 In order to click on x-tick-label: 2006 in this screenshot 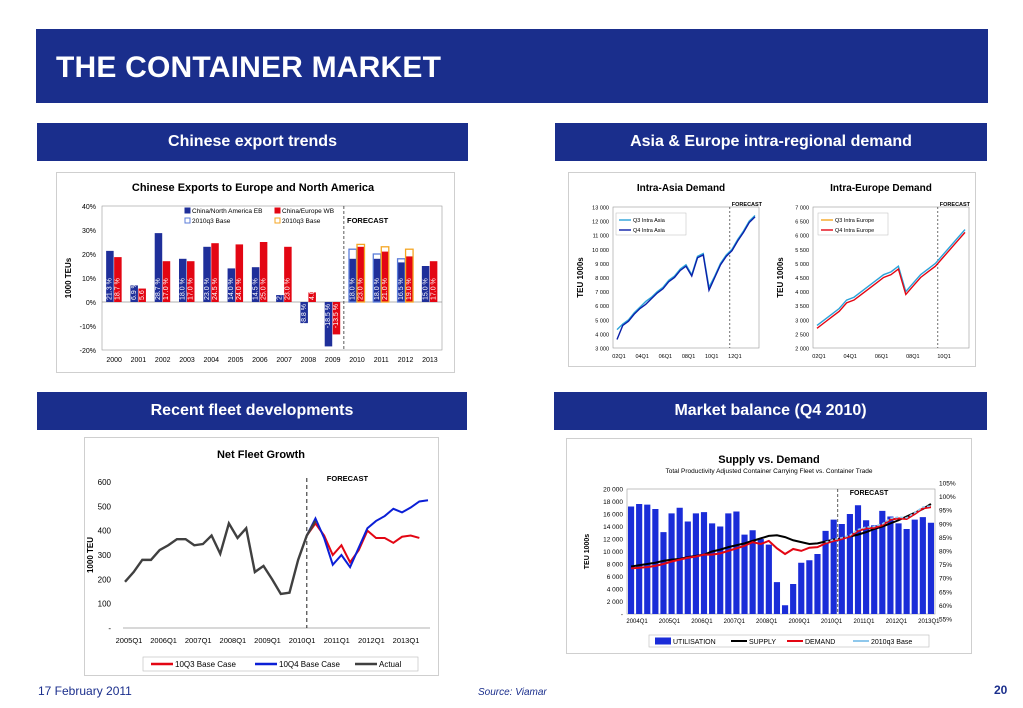, I will do `click(260, 360)`.